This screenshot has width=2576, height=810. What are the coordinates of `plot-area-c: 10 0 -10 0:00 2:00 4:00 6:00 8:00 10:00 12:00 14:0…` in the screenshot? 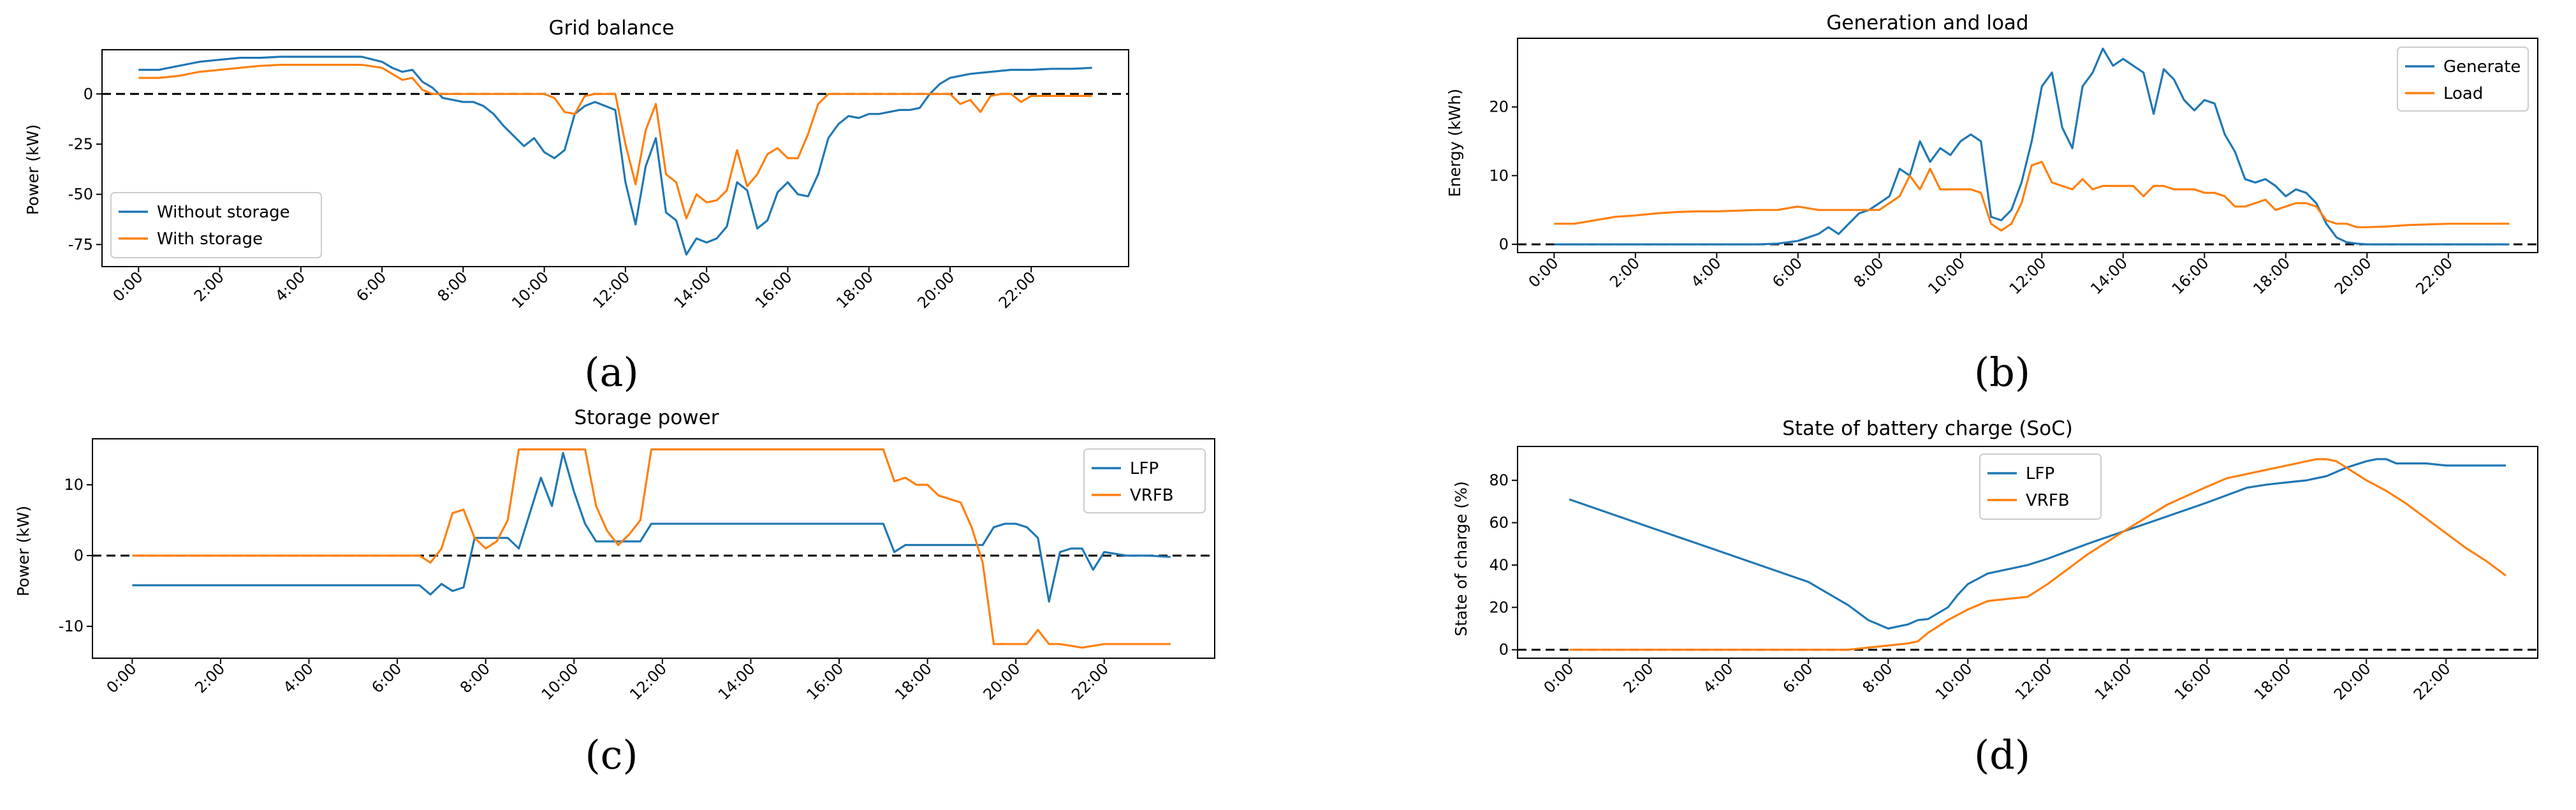 It's located at (637, 570).